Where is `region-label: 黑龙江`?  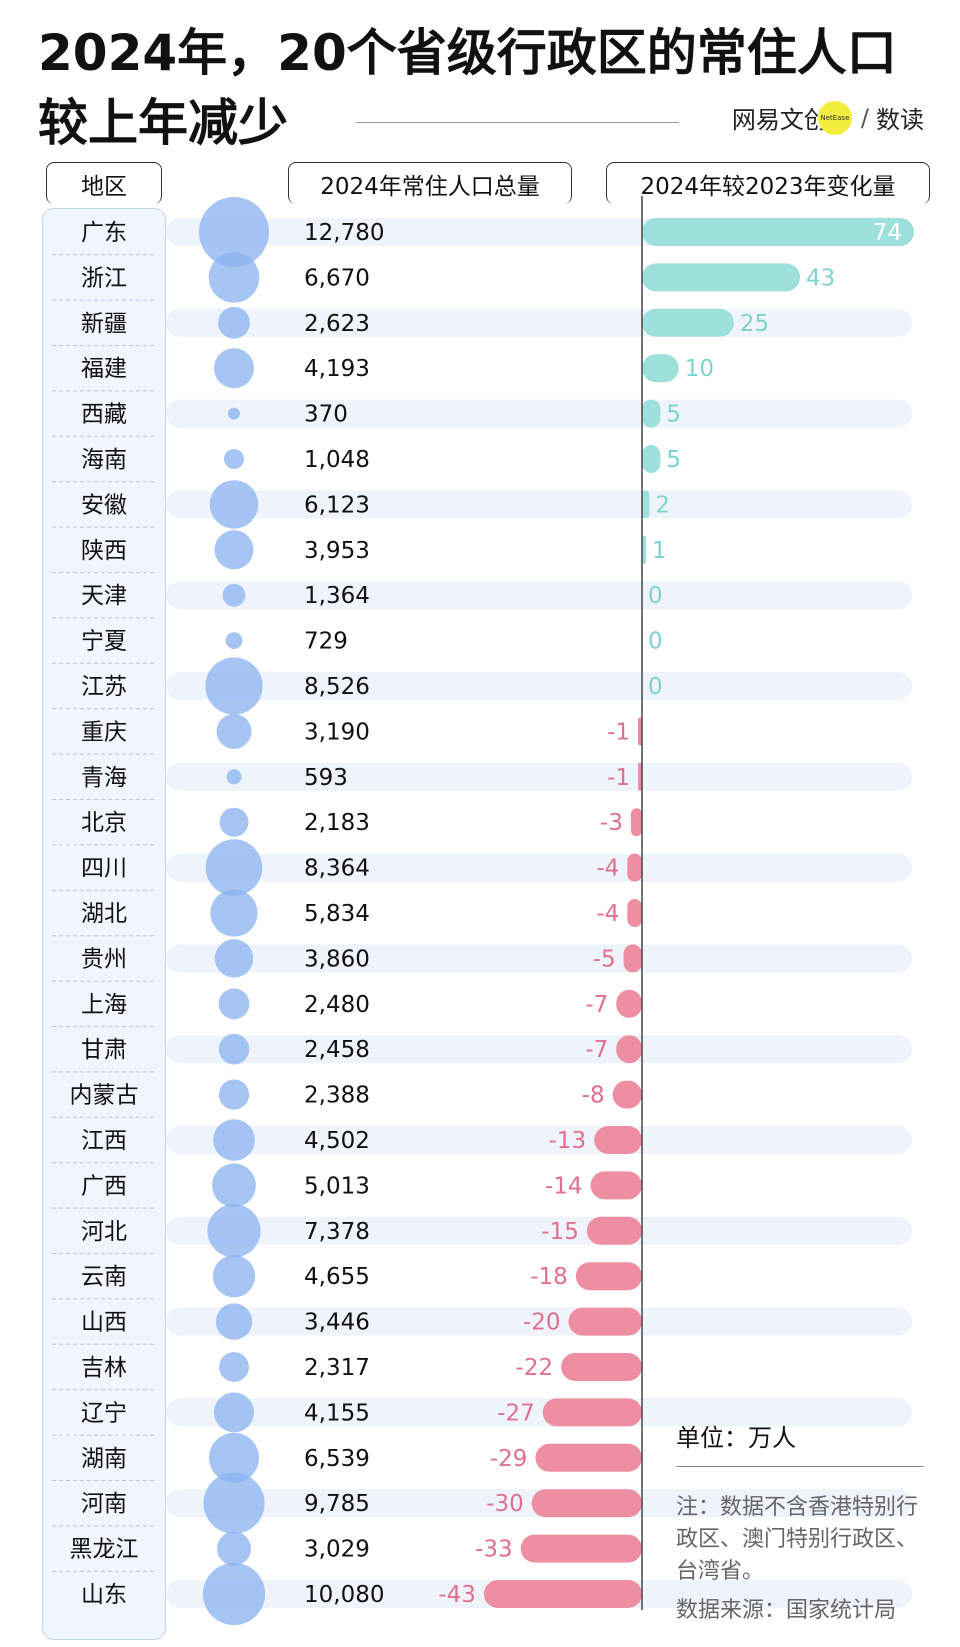 region-label: 黑龙江 is located at coordinates (104, 1550).